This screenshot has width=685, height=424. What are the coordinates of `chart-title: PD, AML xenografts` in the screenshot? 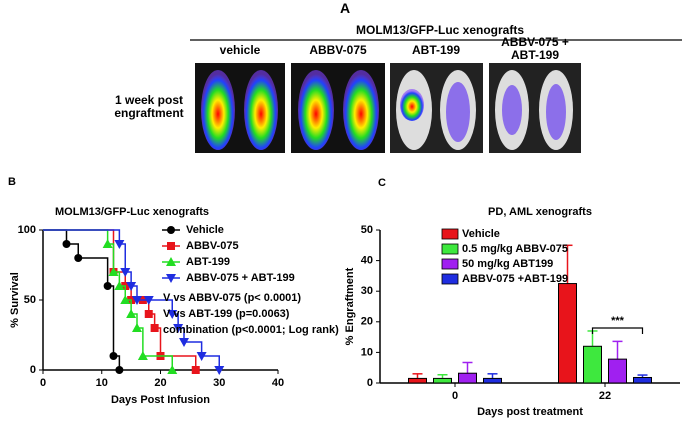 It's located at (540, 212).